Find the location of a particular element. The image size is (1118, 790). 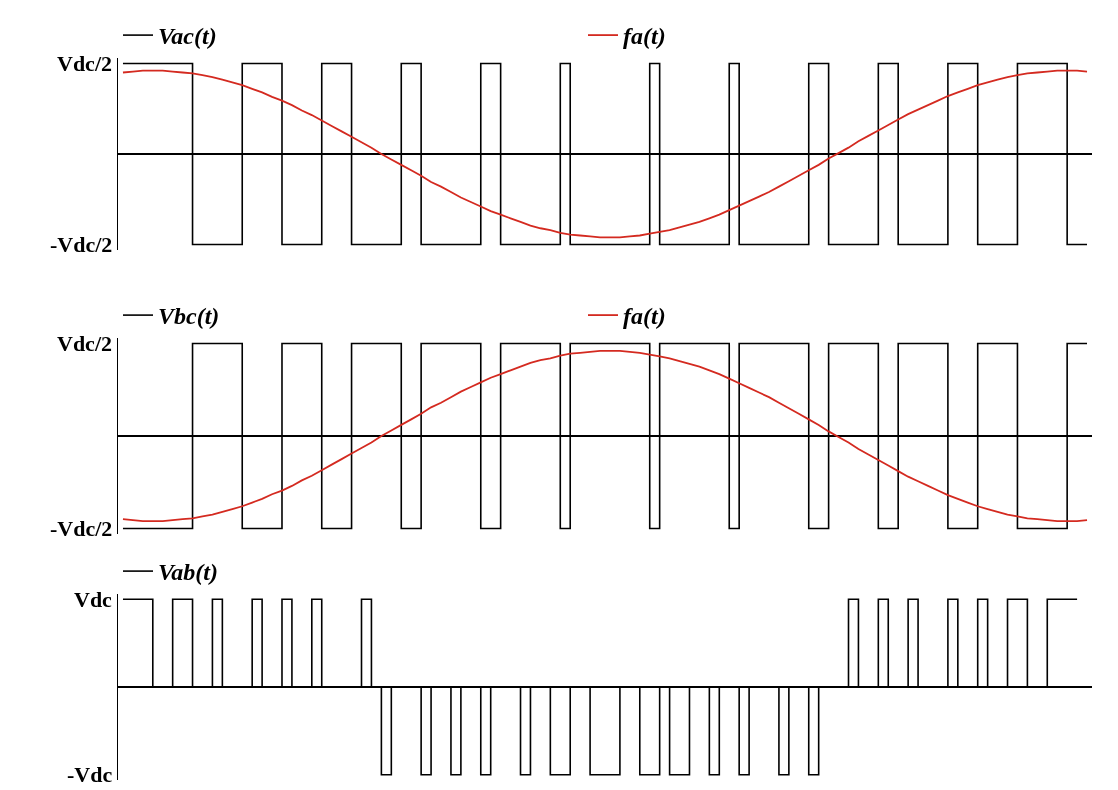

text: -Vdc is located at coordinates (90, 774).